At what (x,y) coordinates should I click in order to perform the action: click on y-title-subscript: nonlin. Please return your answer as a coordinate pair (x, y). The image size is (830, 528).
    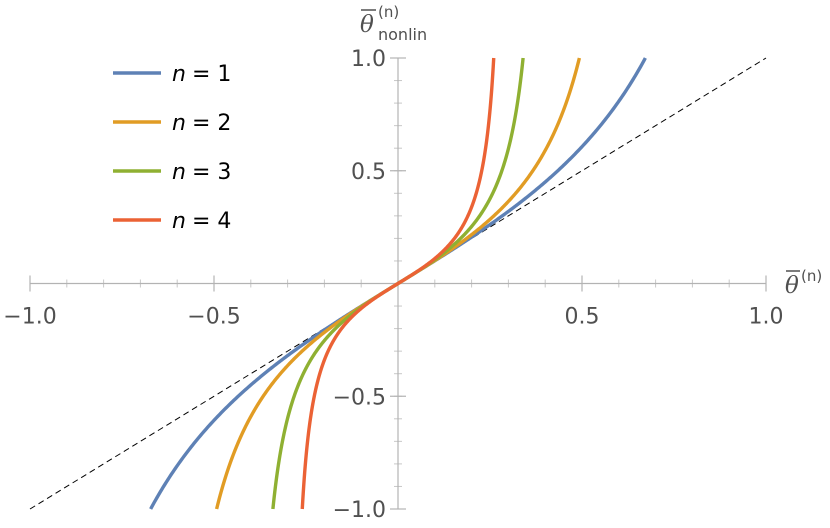
    Looking at the image, I should click on (402, 34).